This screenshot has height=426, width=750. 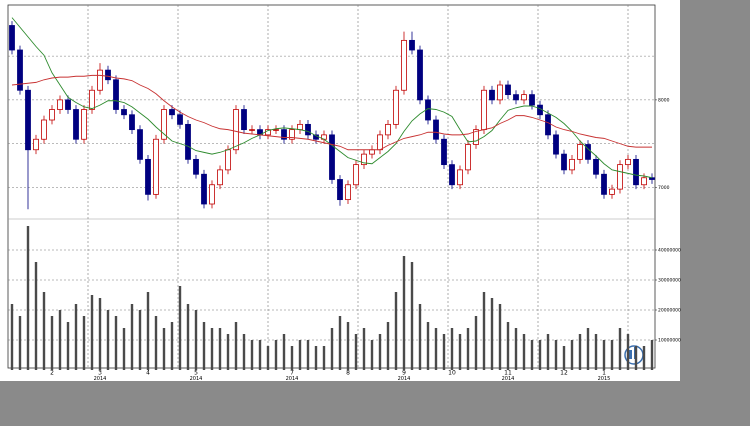 I want to click on x-year-label: 2015, so click(x=604, y=379).